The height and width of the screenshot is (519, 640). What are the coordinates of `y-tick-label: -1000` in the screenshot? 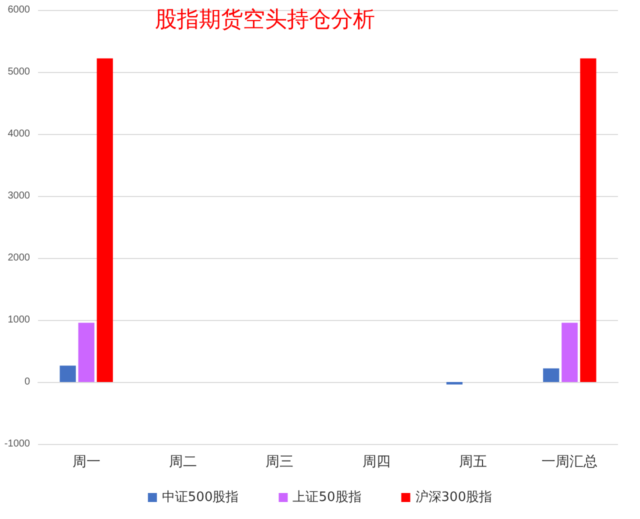 It's located at (17, 444).